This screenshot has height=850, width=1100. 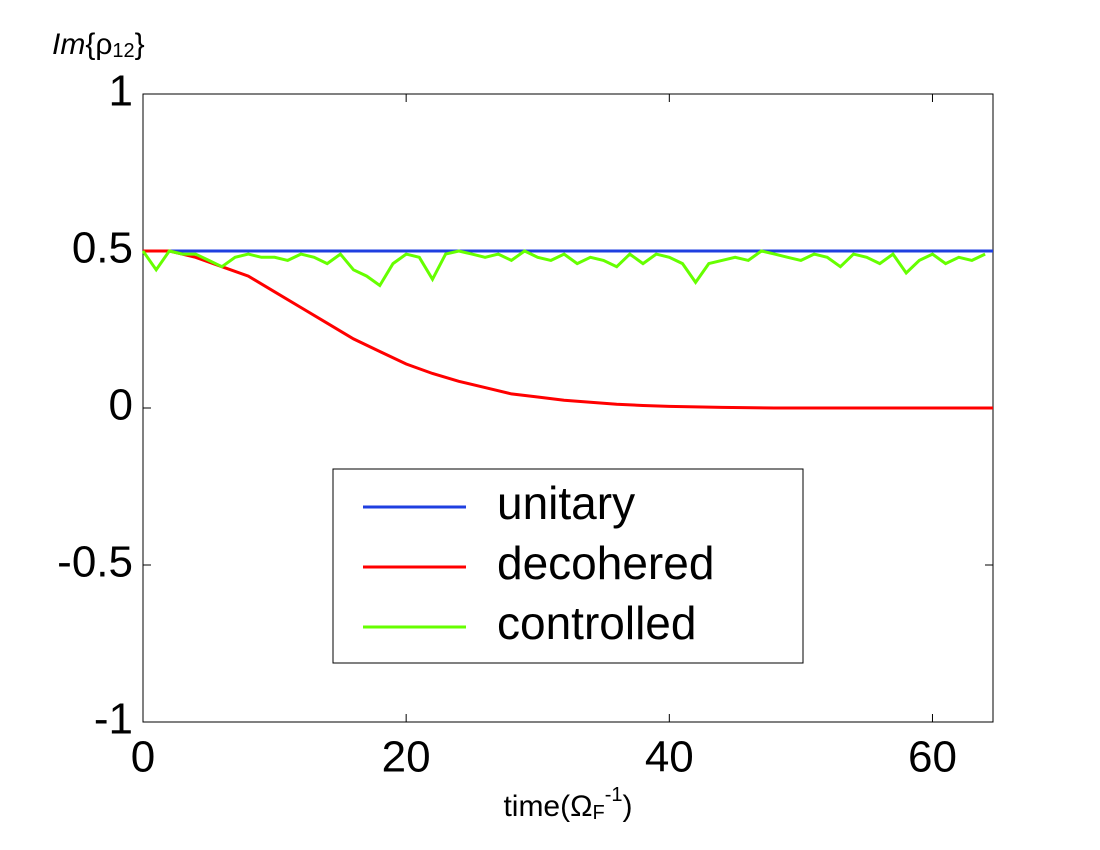 I want to click on legend-label: controlled, so click(x=596, y=623).